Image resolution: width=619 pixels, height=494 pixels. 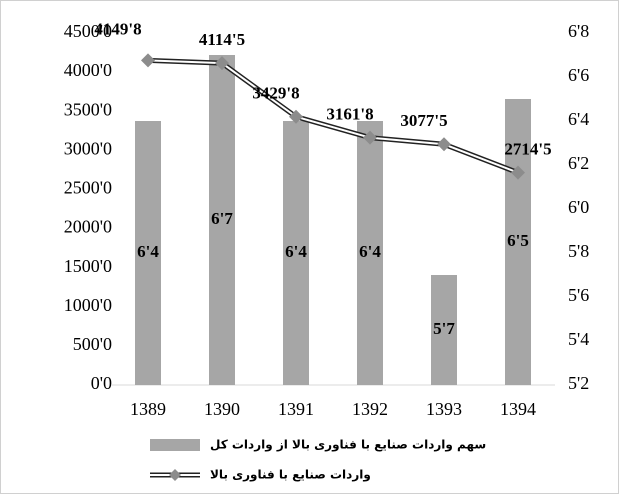 I want to click on line-data-label: 3161'8, so click(x=349, y=114).